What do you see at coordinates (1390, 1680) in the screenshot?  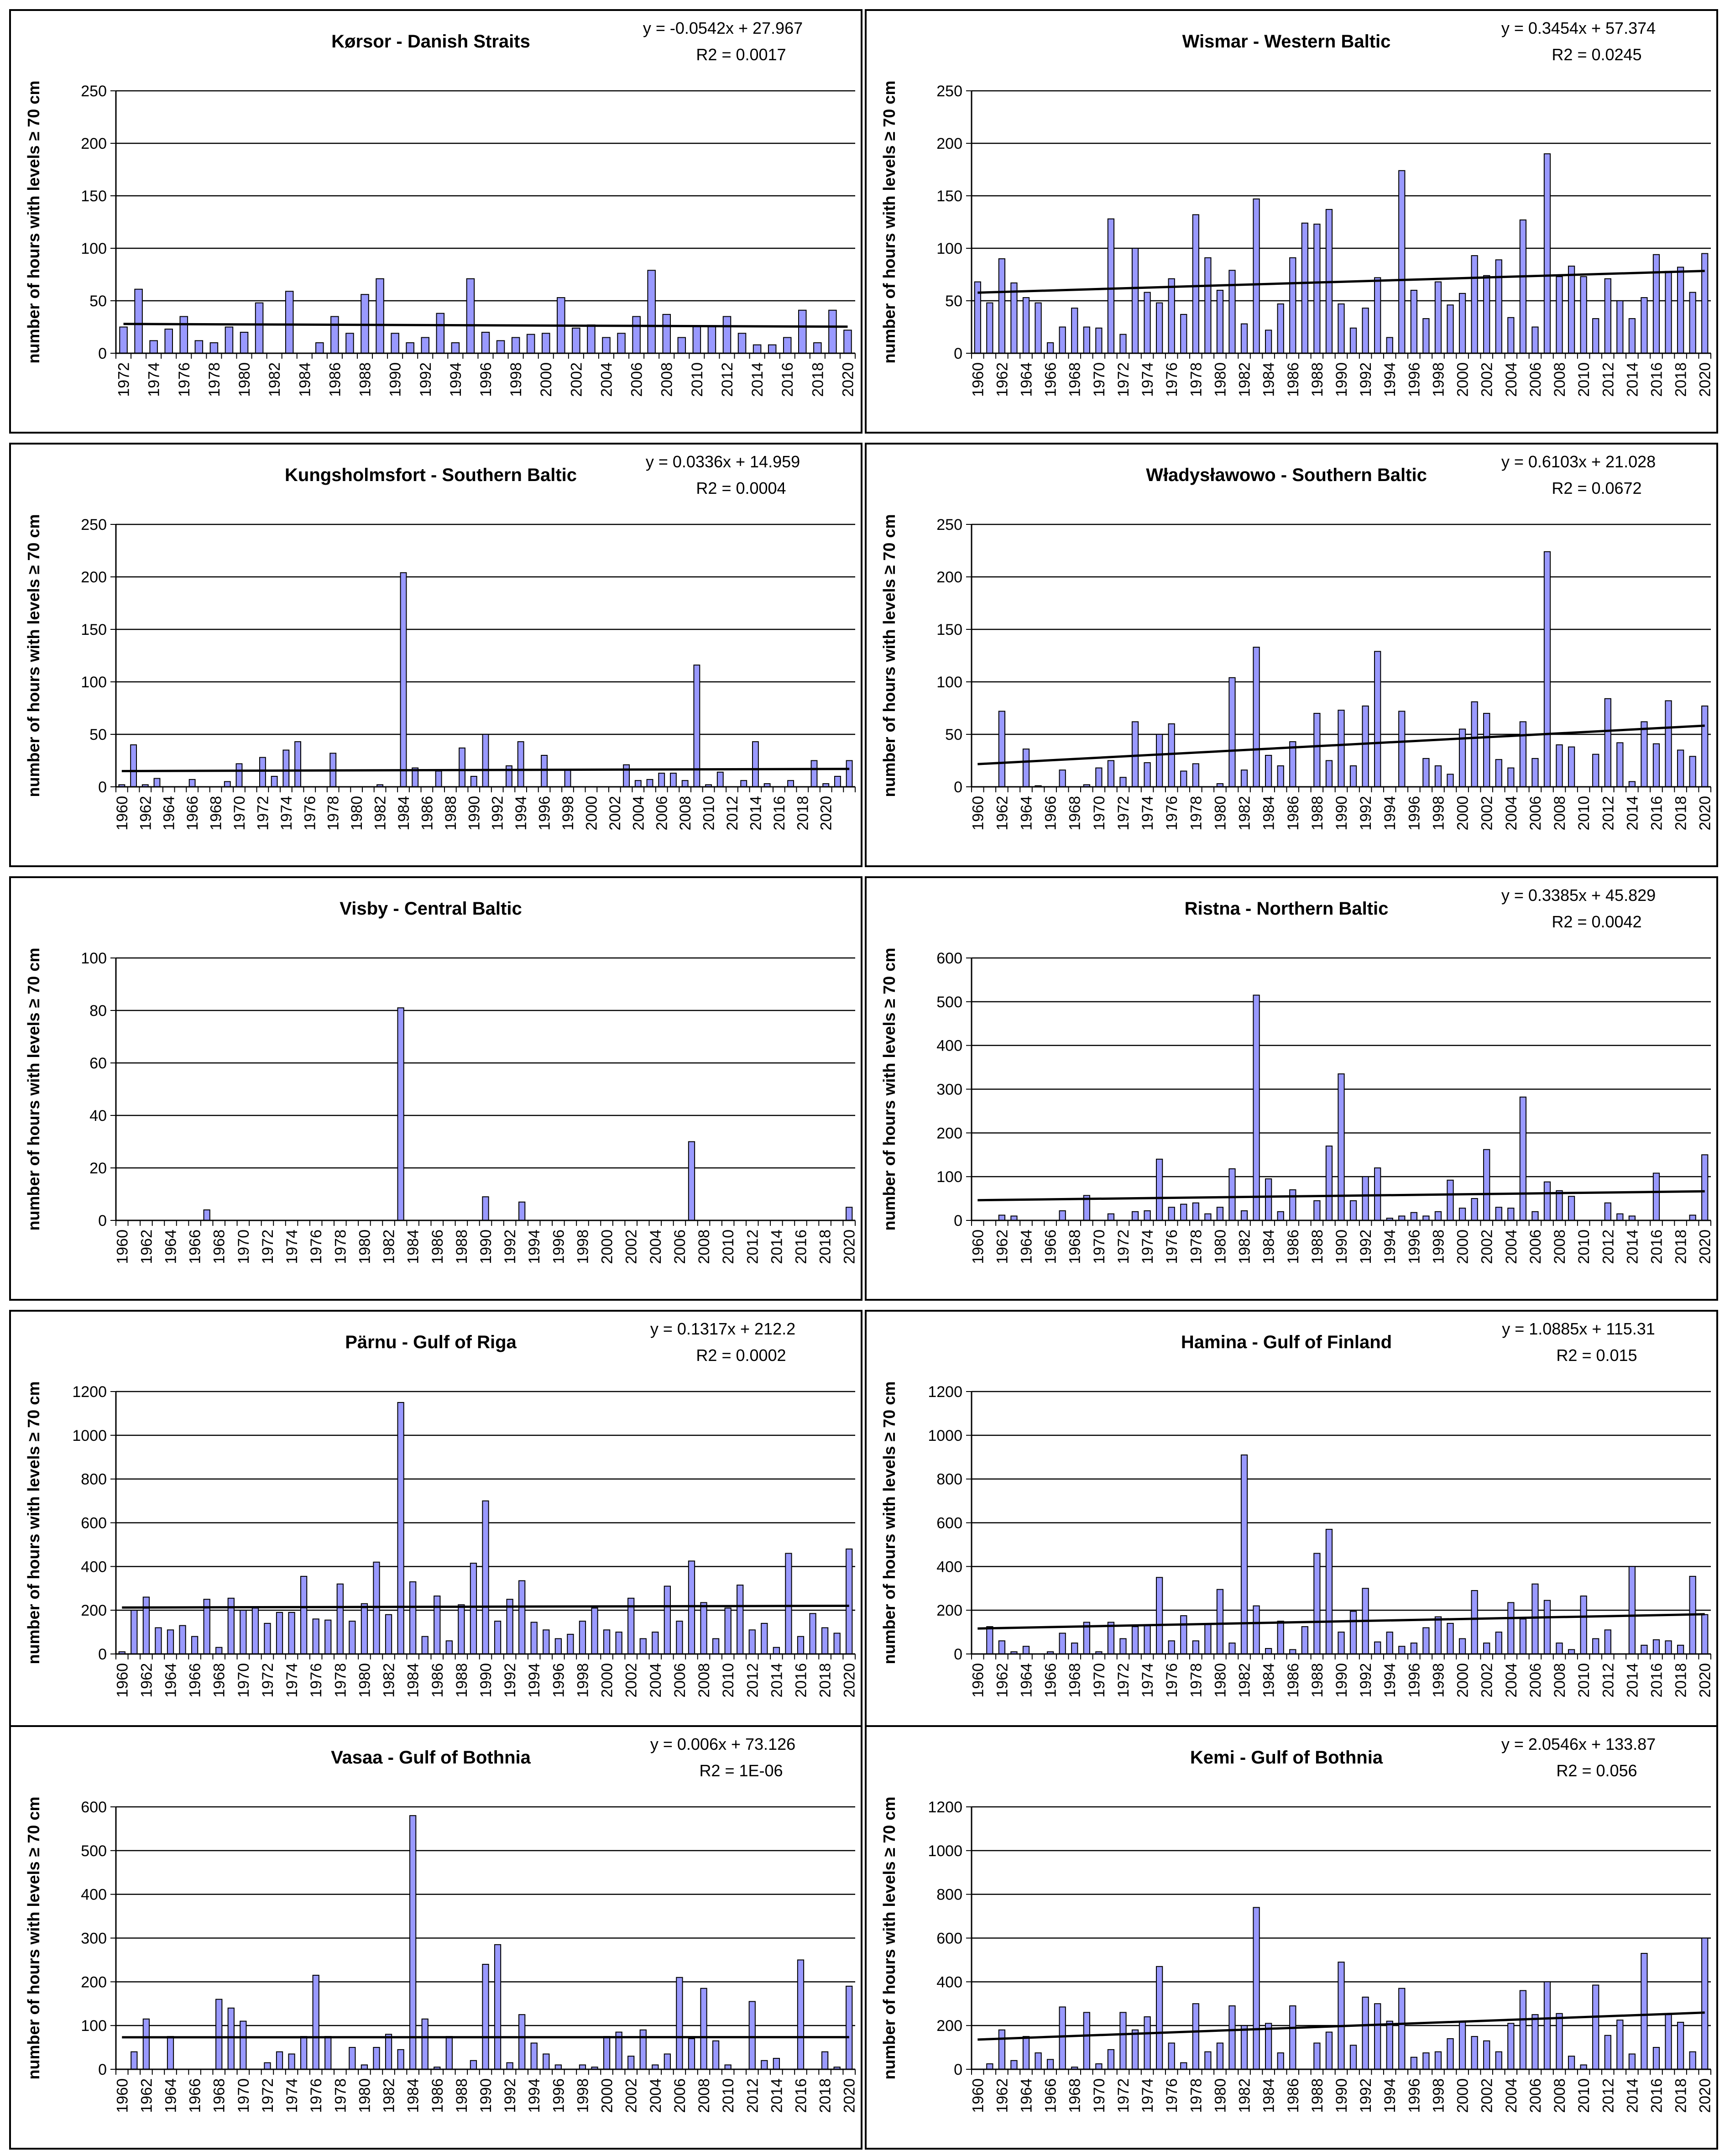 I see `x-tick-label: 1994` at bounding box center [1390, 1680].